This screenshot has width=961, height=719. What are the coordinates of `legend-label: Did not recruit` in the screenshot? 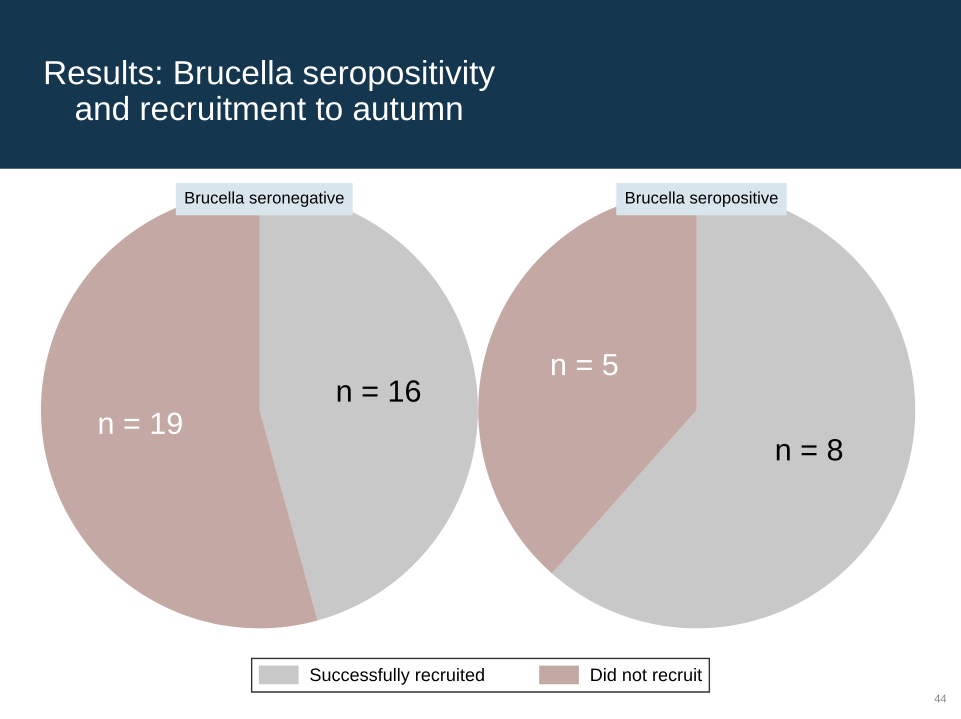 It's located at (646, 675).